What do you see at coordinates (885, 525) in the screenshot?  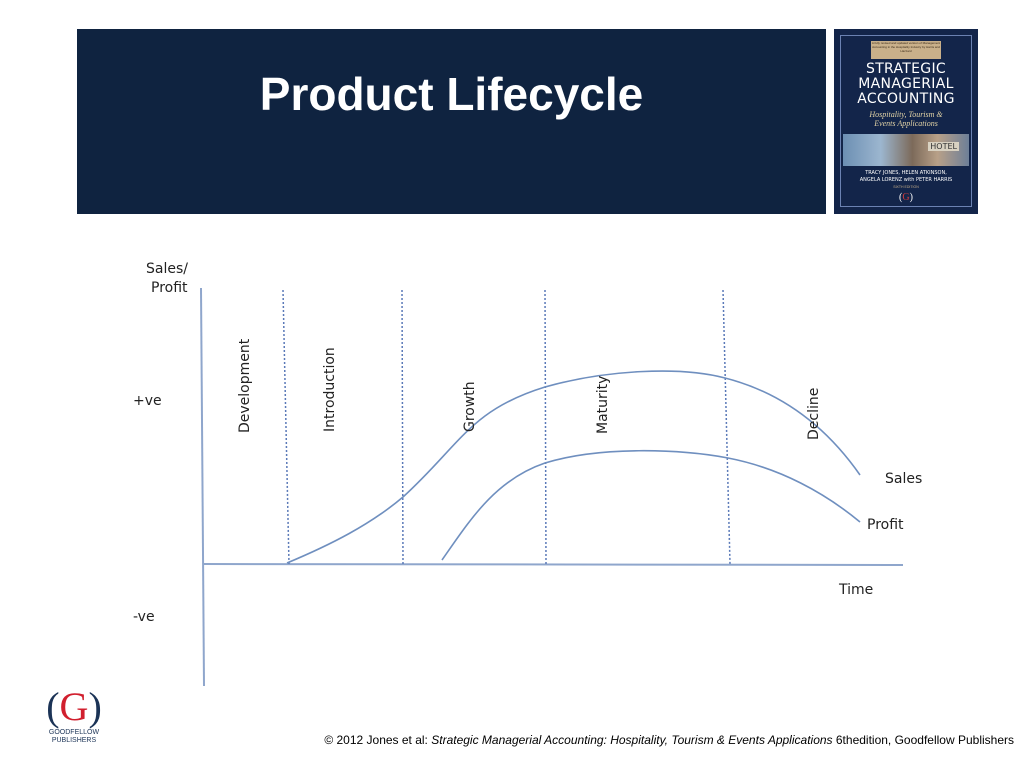 I see `profit-curve-label: Profit` at bounding box center [885, 525].